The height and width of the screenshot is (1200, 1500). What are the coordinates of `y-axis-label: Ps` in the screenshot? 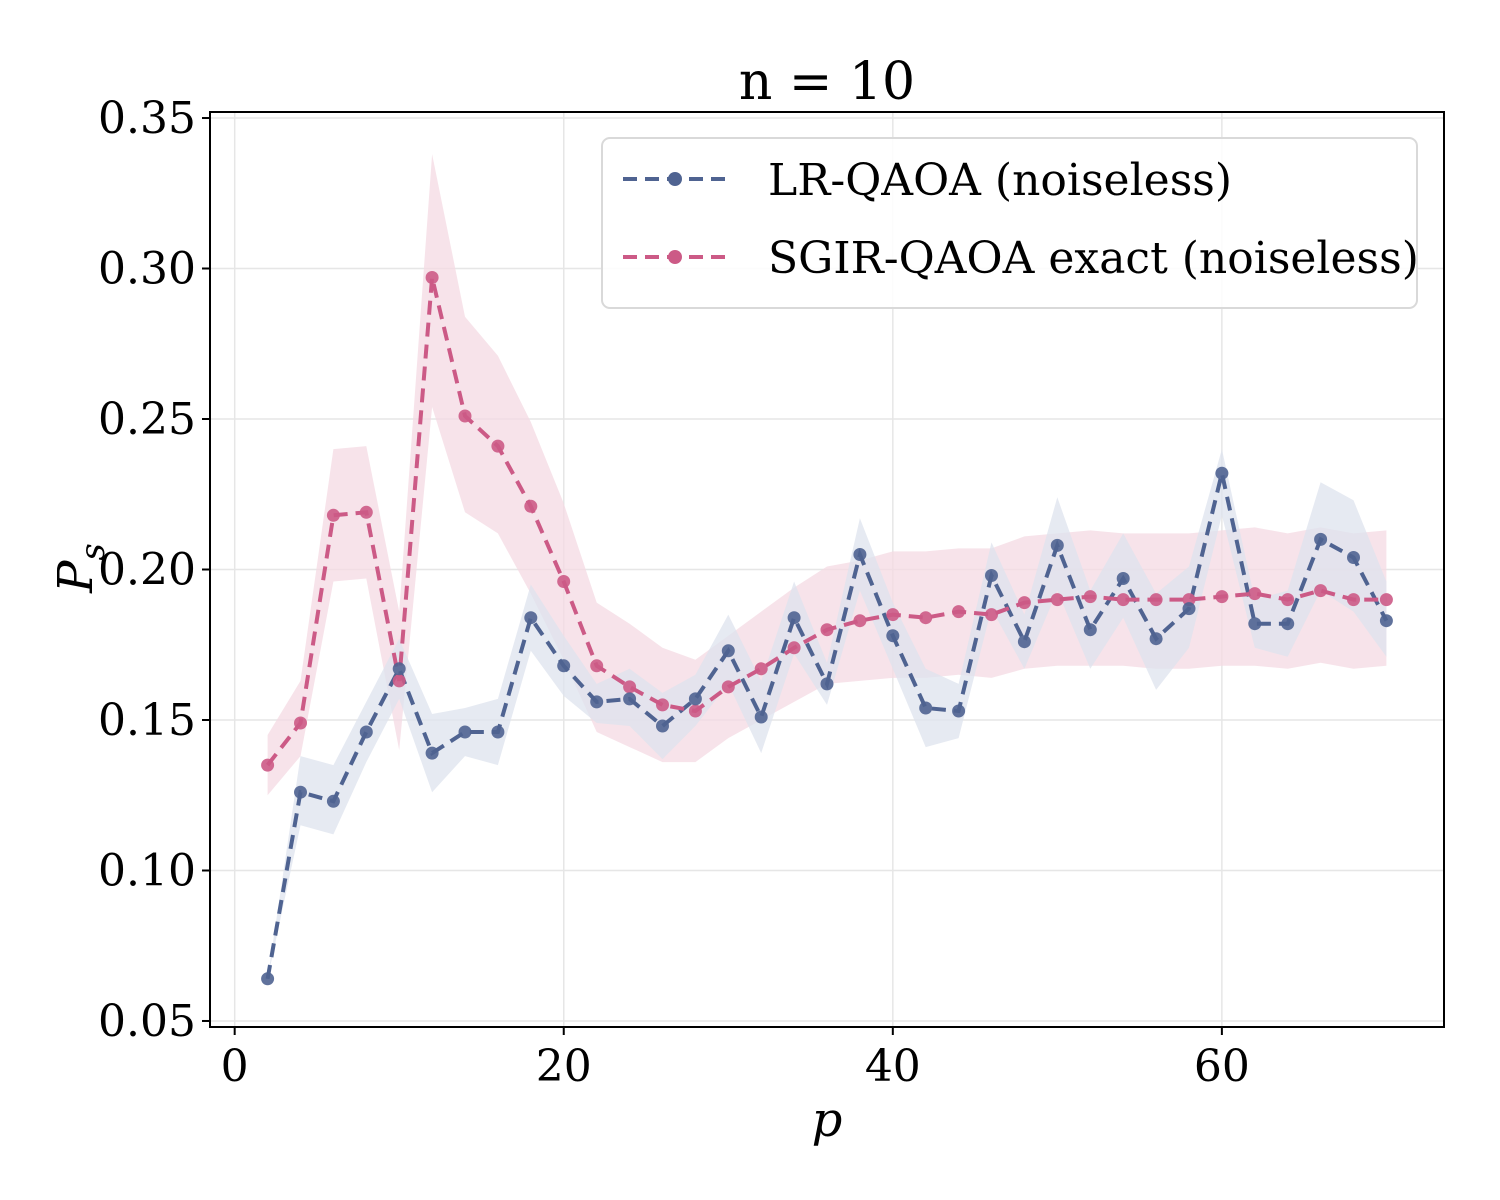 It's located at (80, 568).